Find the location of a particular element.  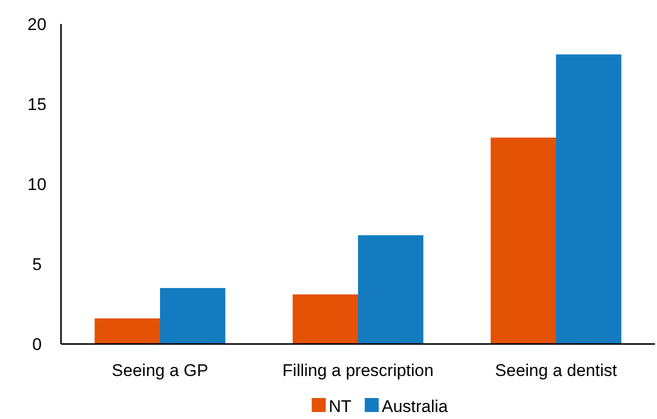

legend-label: NT is located at coordinates (340, 406).